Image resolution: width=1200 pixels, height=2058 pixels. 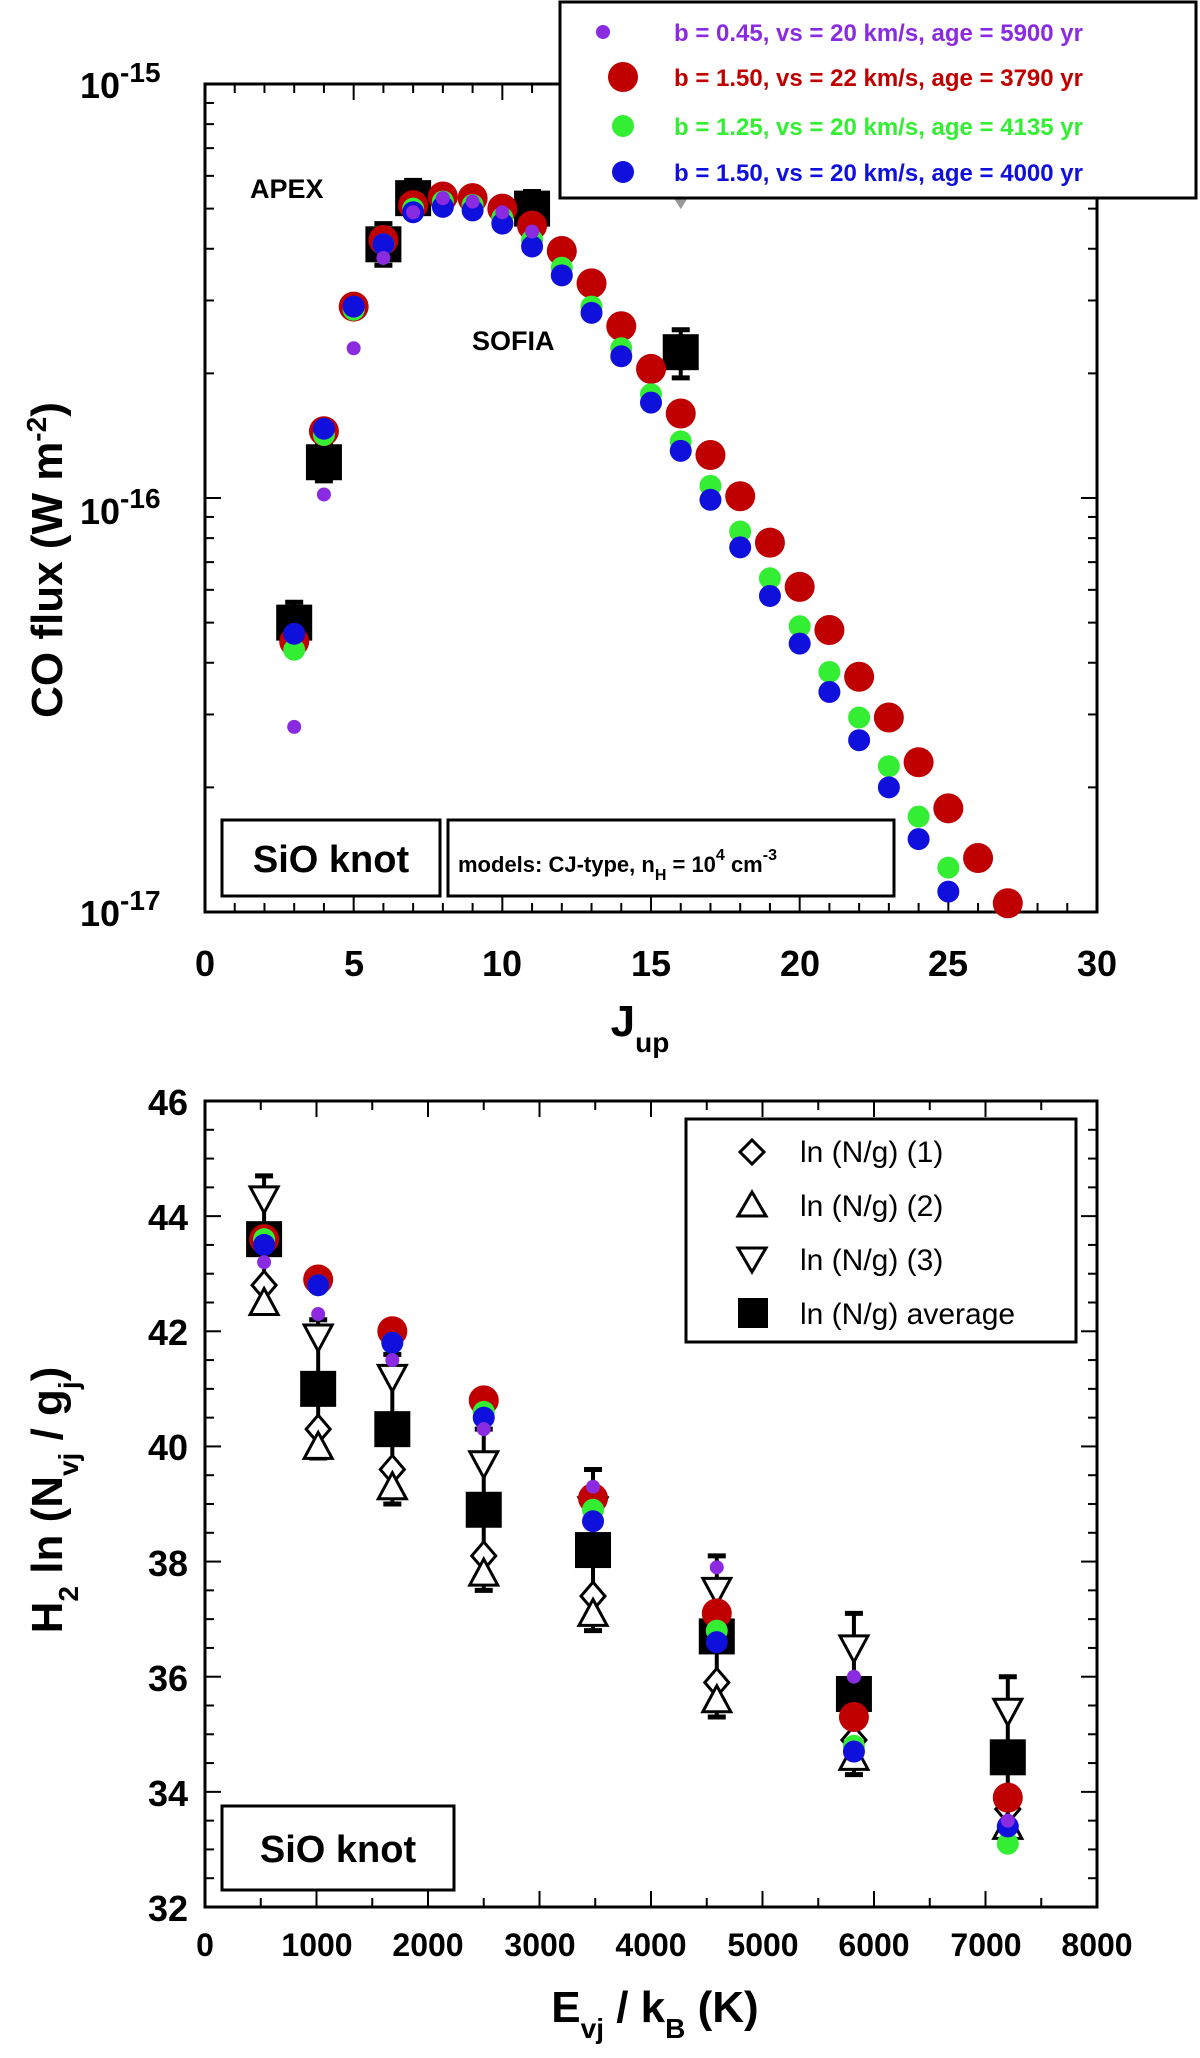 What do you see at coordinates (617, 865) in the screenshot?
I see `models-label: models: CJ-type, nH = 104 cm-3` at bounding box center [617, 865].